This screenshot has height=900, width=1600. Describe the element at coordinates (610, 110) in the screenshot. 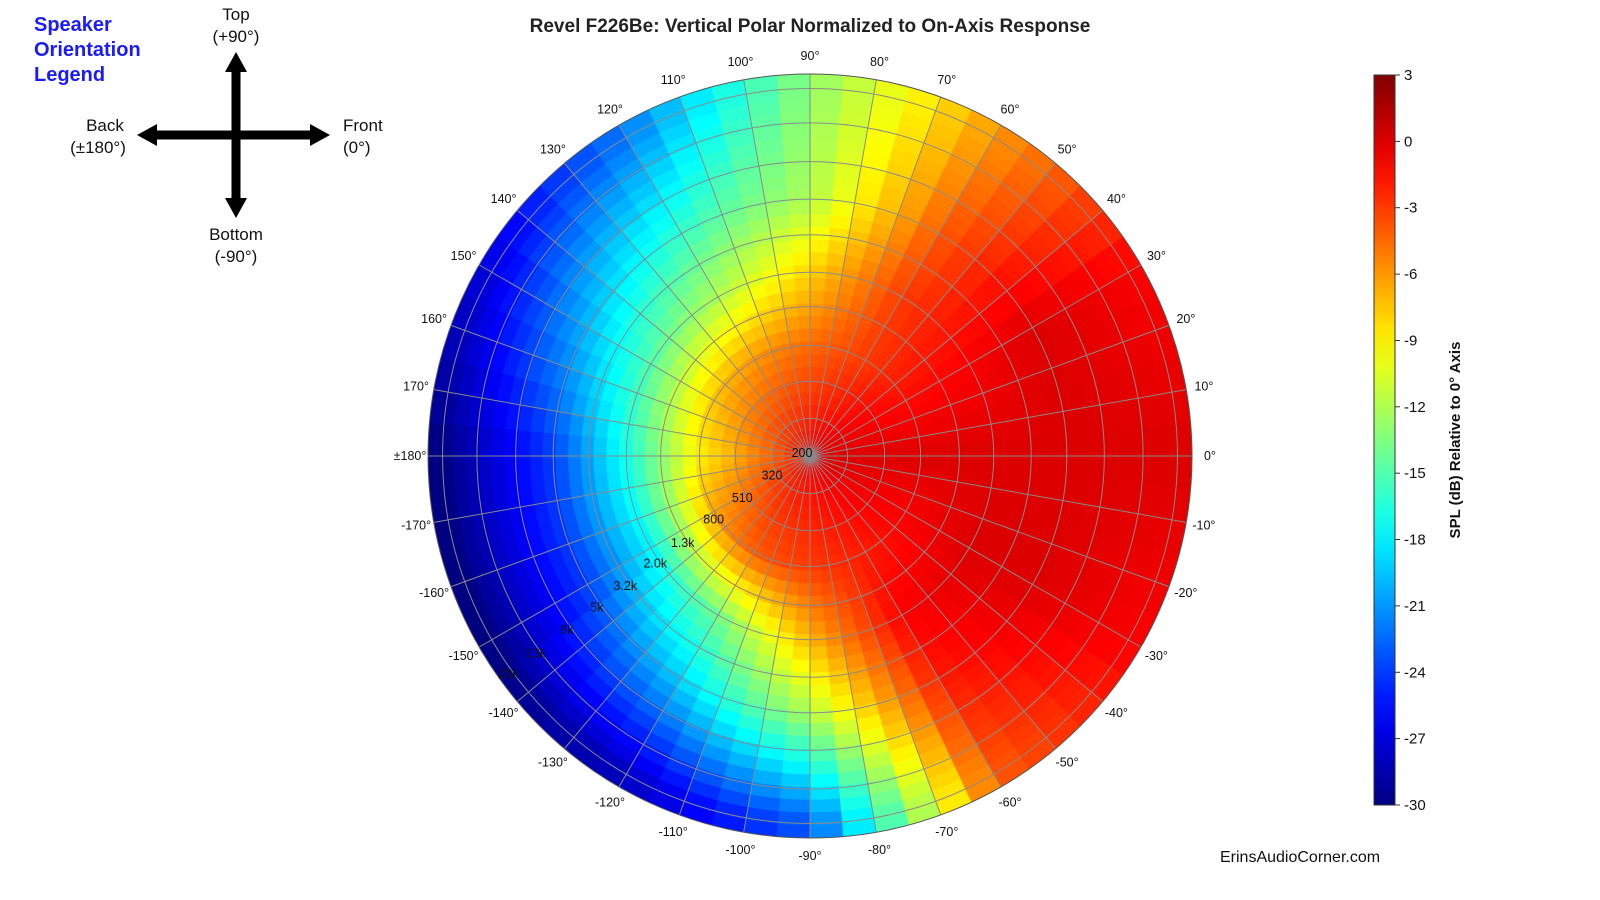

I see `angle-tick-label: 120°` at that location.